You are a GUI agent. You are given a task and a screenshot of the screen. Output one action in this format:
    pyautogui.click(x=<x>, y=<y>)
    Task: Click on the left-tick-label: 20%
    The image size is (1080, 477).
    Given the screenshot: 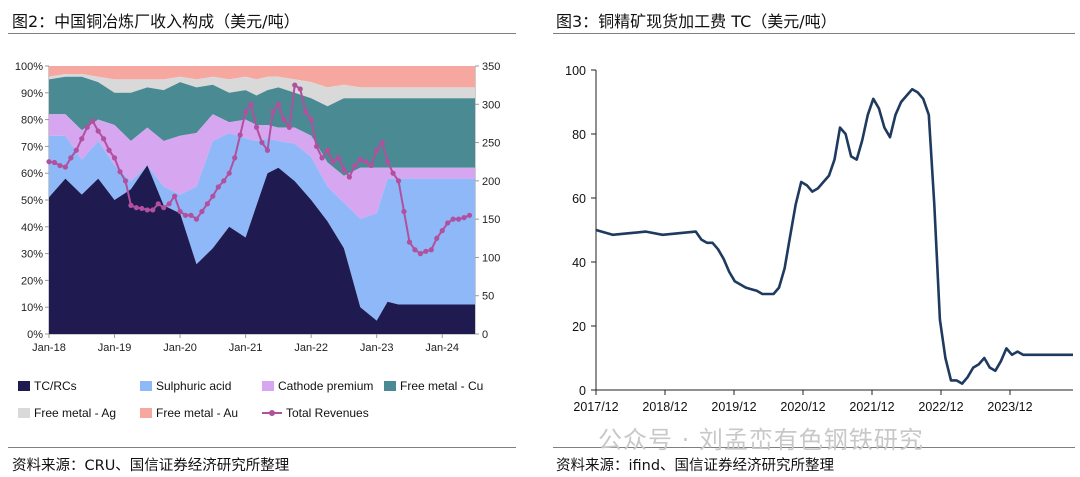 What is the action you would take?
    pyautogui.click(x=32, y=281)
    